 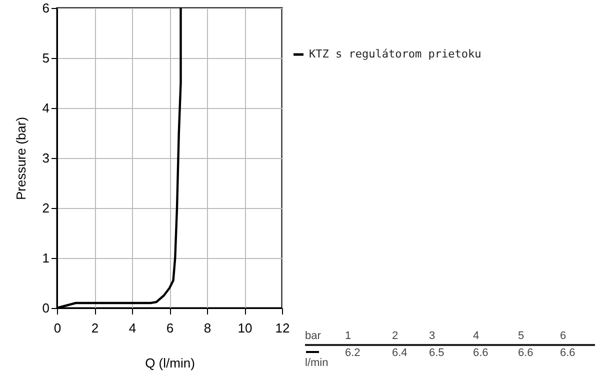 What do you see at coordinates (46, 108) in the screenshot?
I see `y-tick-label: 4` at bounding box center [46, 108].